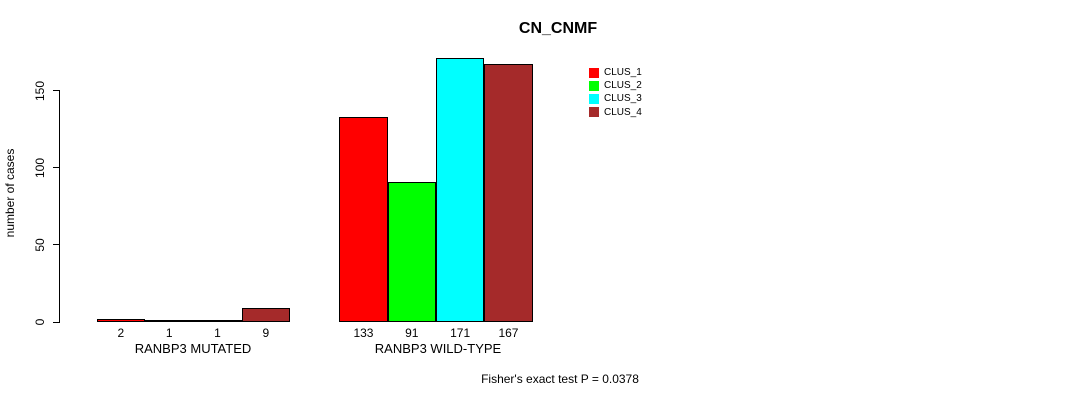  Describe the element at coordinates (560, 379) in the screenshot. I see `fisher-test-annotation: Fisher's exact test P = 0.0378` at that location.